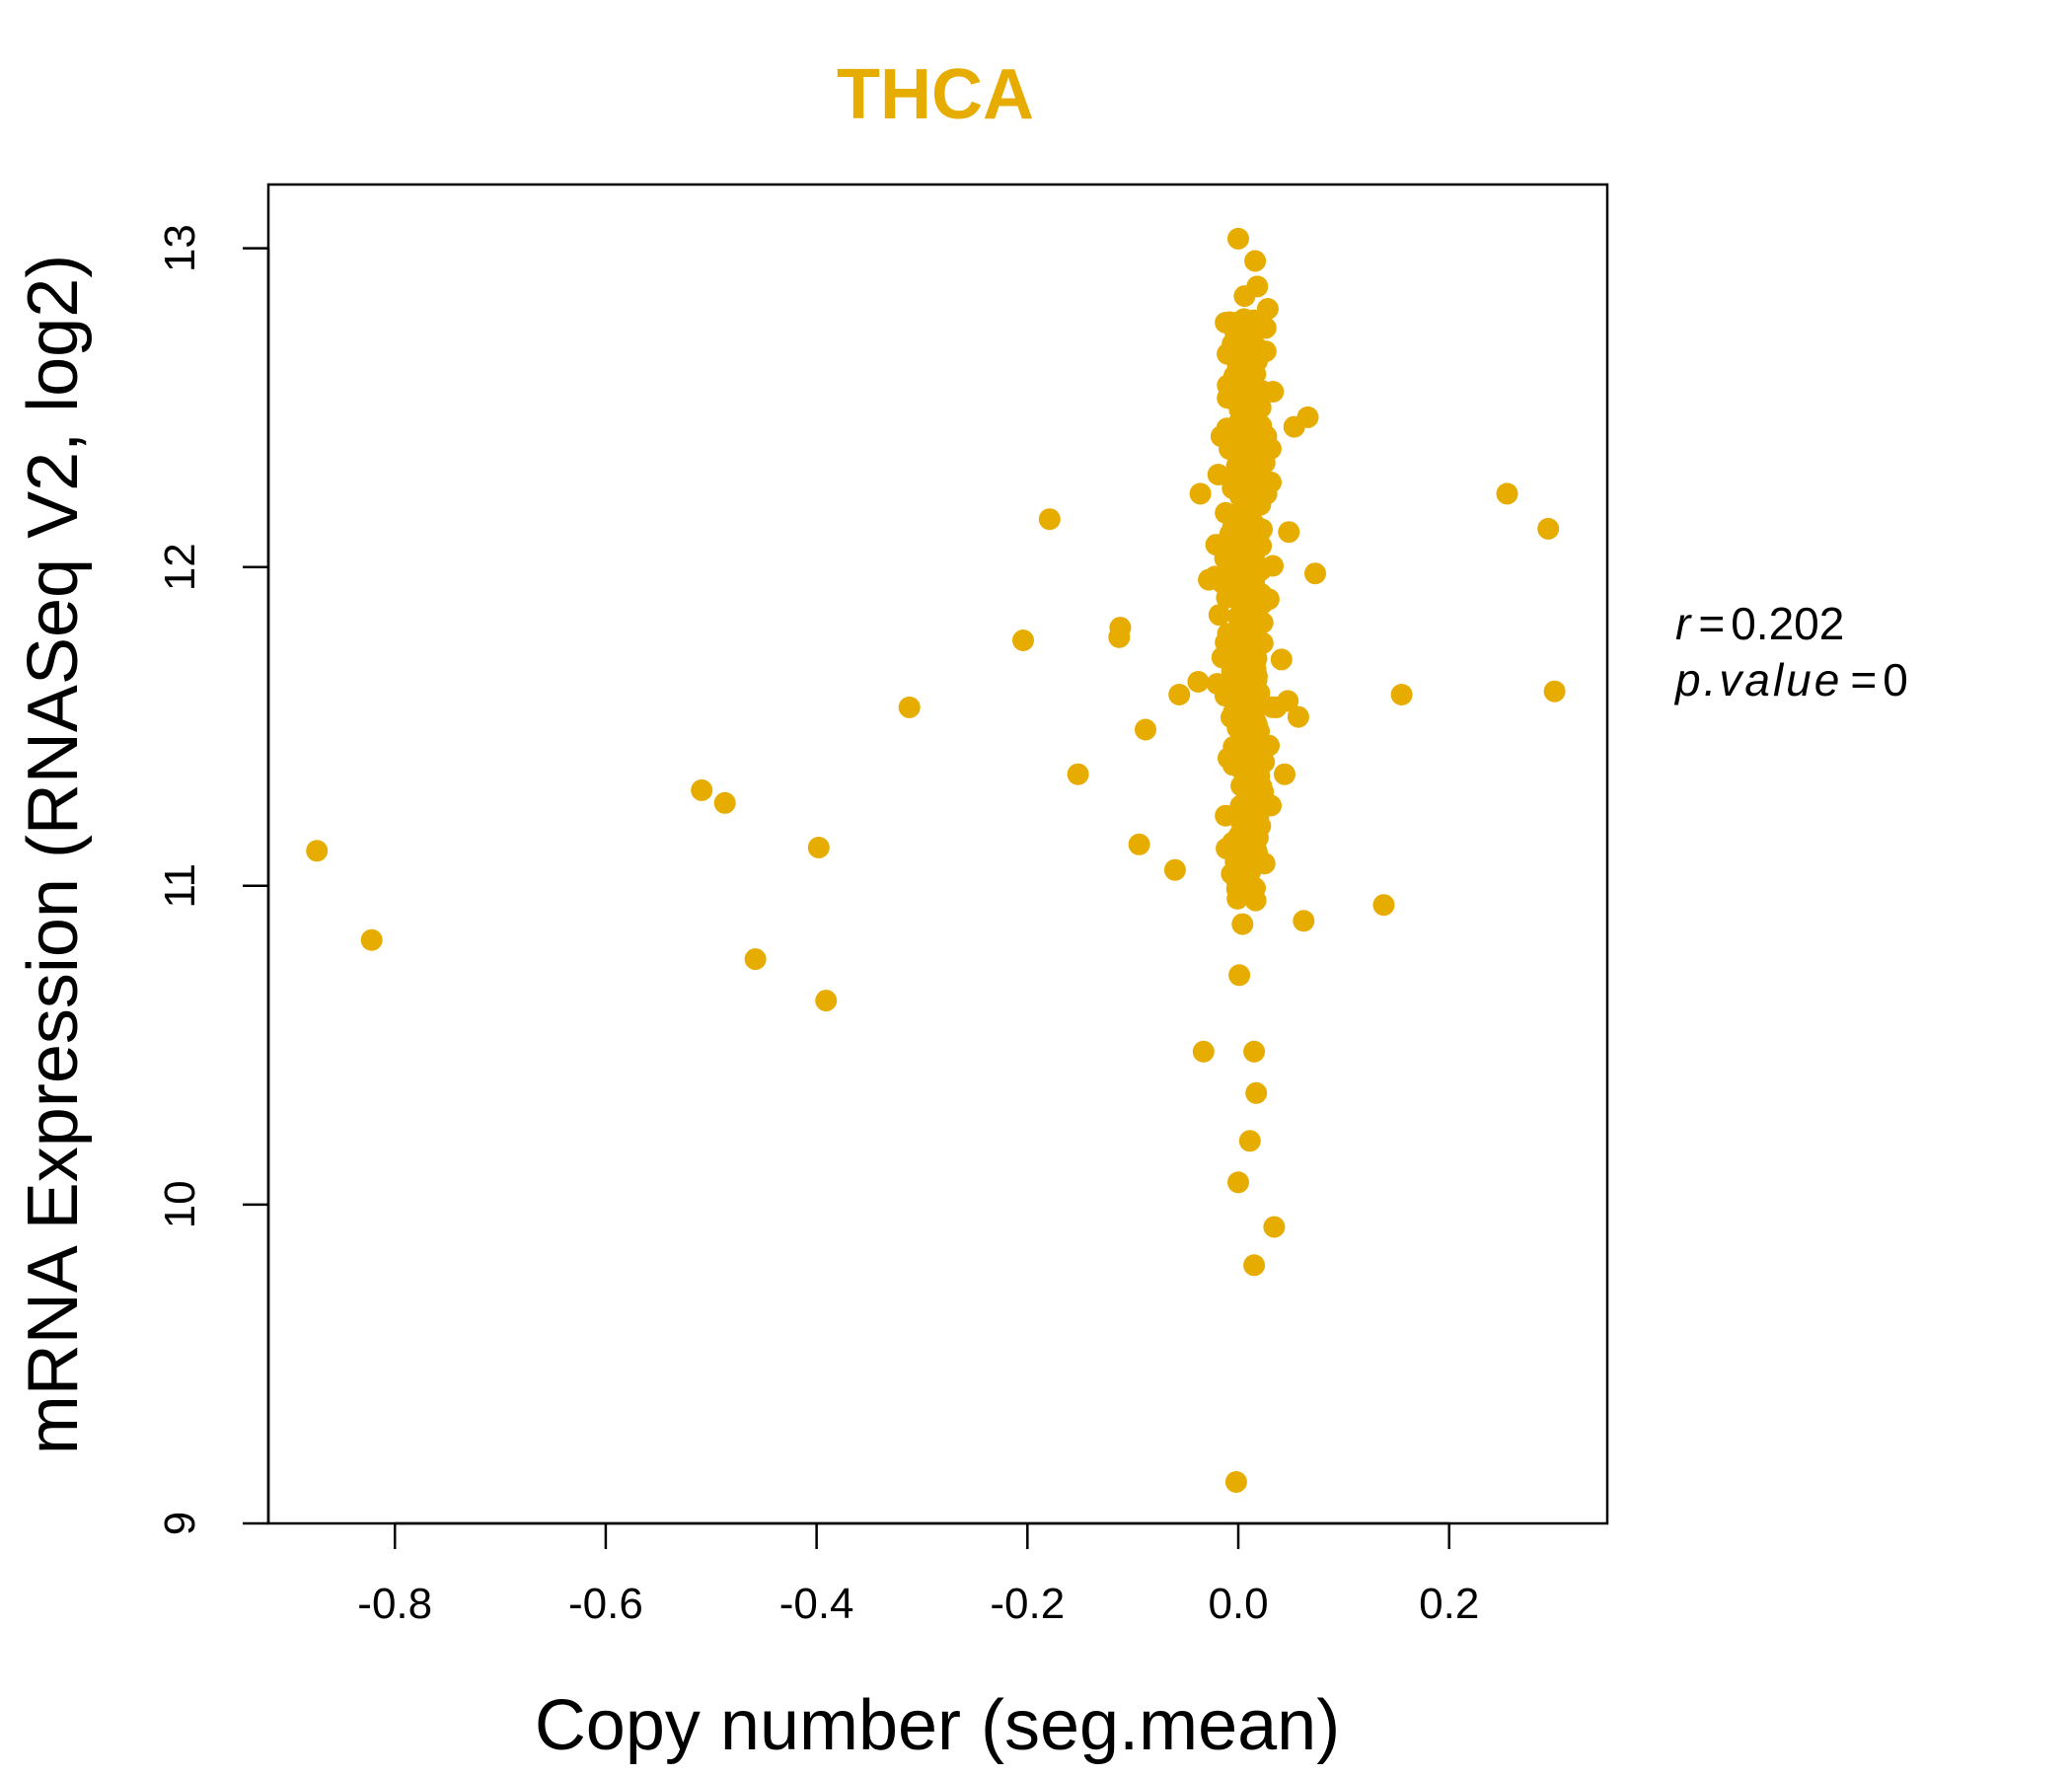 This screenshot has height=1776, width=2072. Describe the element at coordinates (213, 880) in the screenshot. I see `y-axis: 9 10 11 12 13` at that location.